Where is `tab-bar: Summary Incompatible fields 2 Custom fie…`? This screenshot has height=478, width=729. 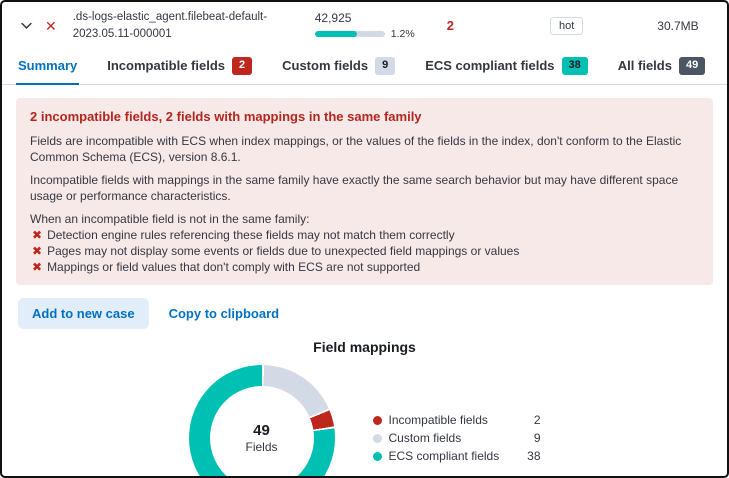 tab-bar: Summary Incompatible fields 2 Custom fie… is located at coordinates (364, 66).